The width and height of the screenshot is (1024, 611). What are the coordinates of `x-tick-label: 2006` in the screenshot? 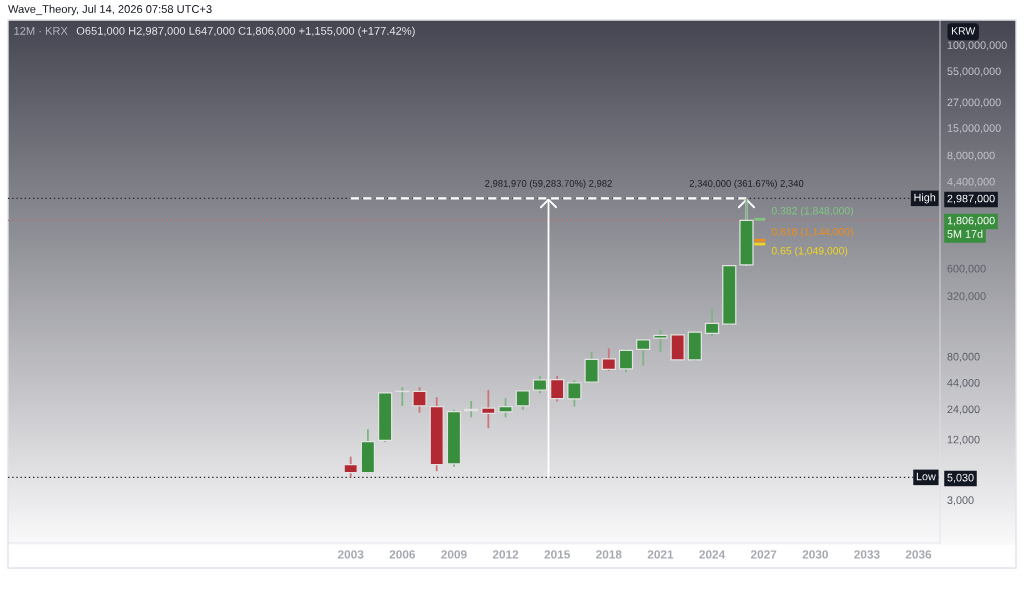 It's located at (402, 554).